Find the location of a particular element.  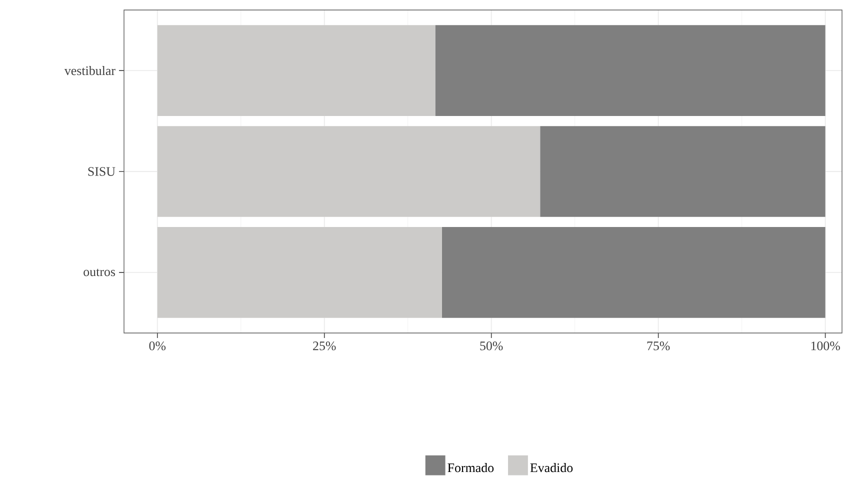

x-tick-label: 25% is located at coordinates (324, 346).